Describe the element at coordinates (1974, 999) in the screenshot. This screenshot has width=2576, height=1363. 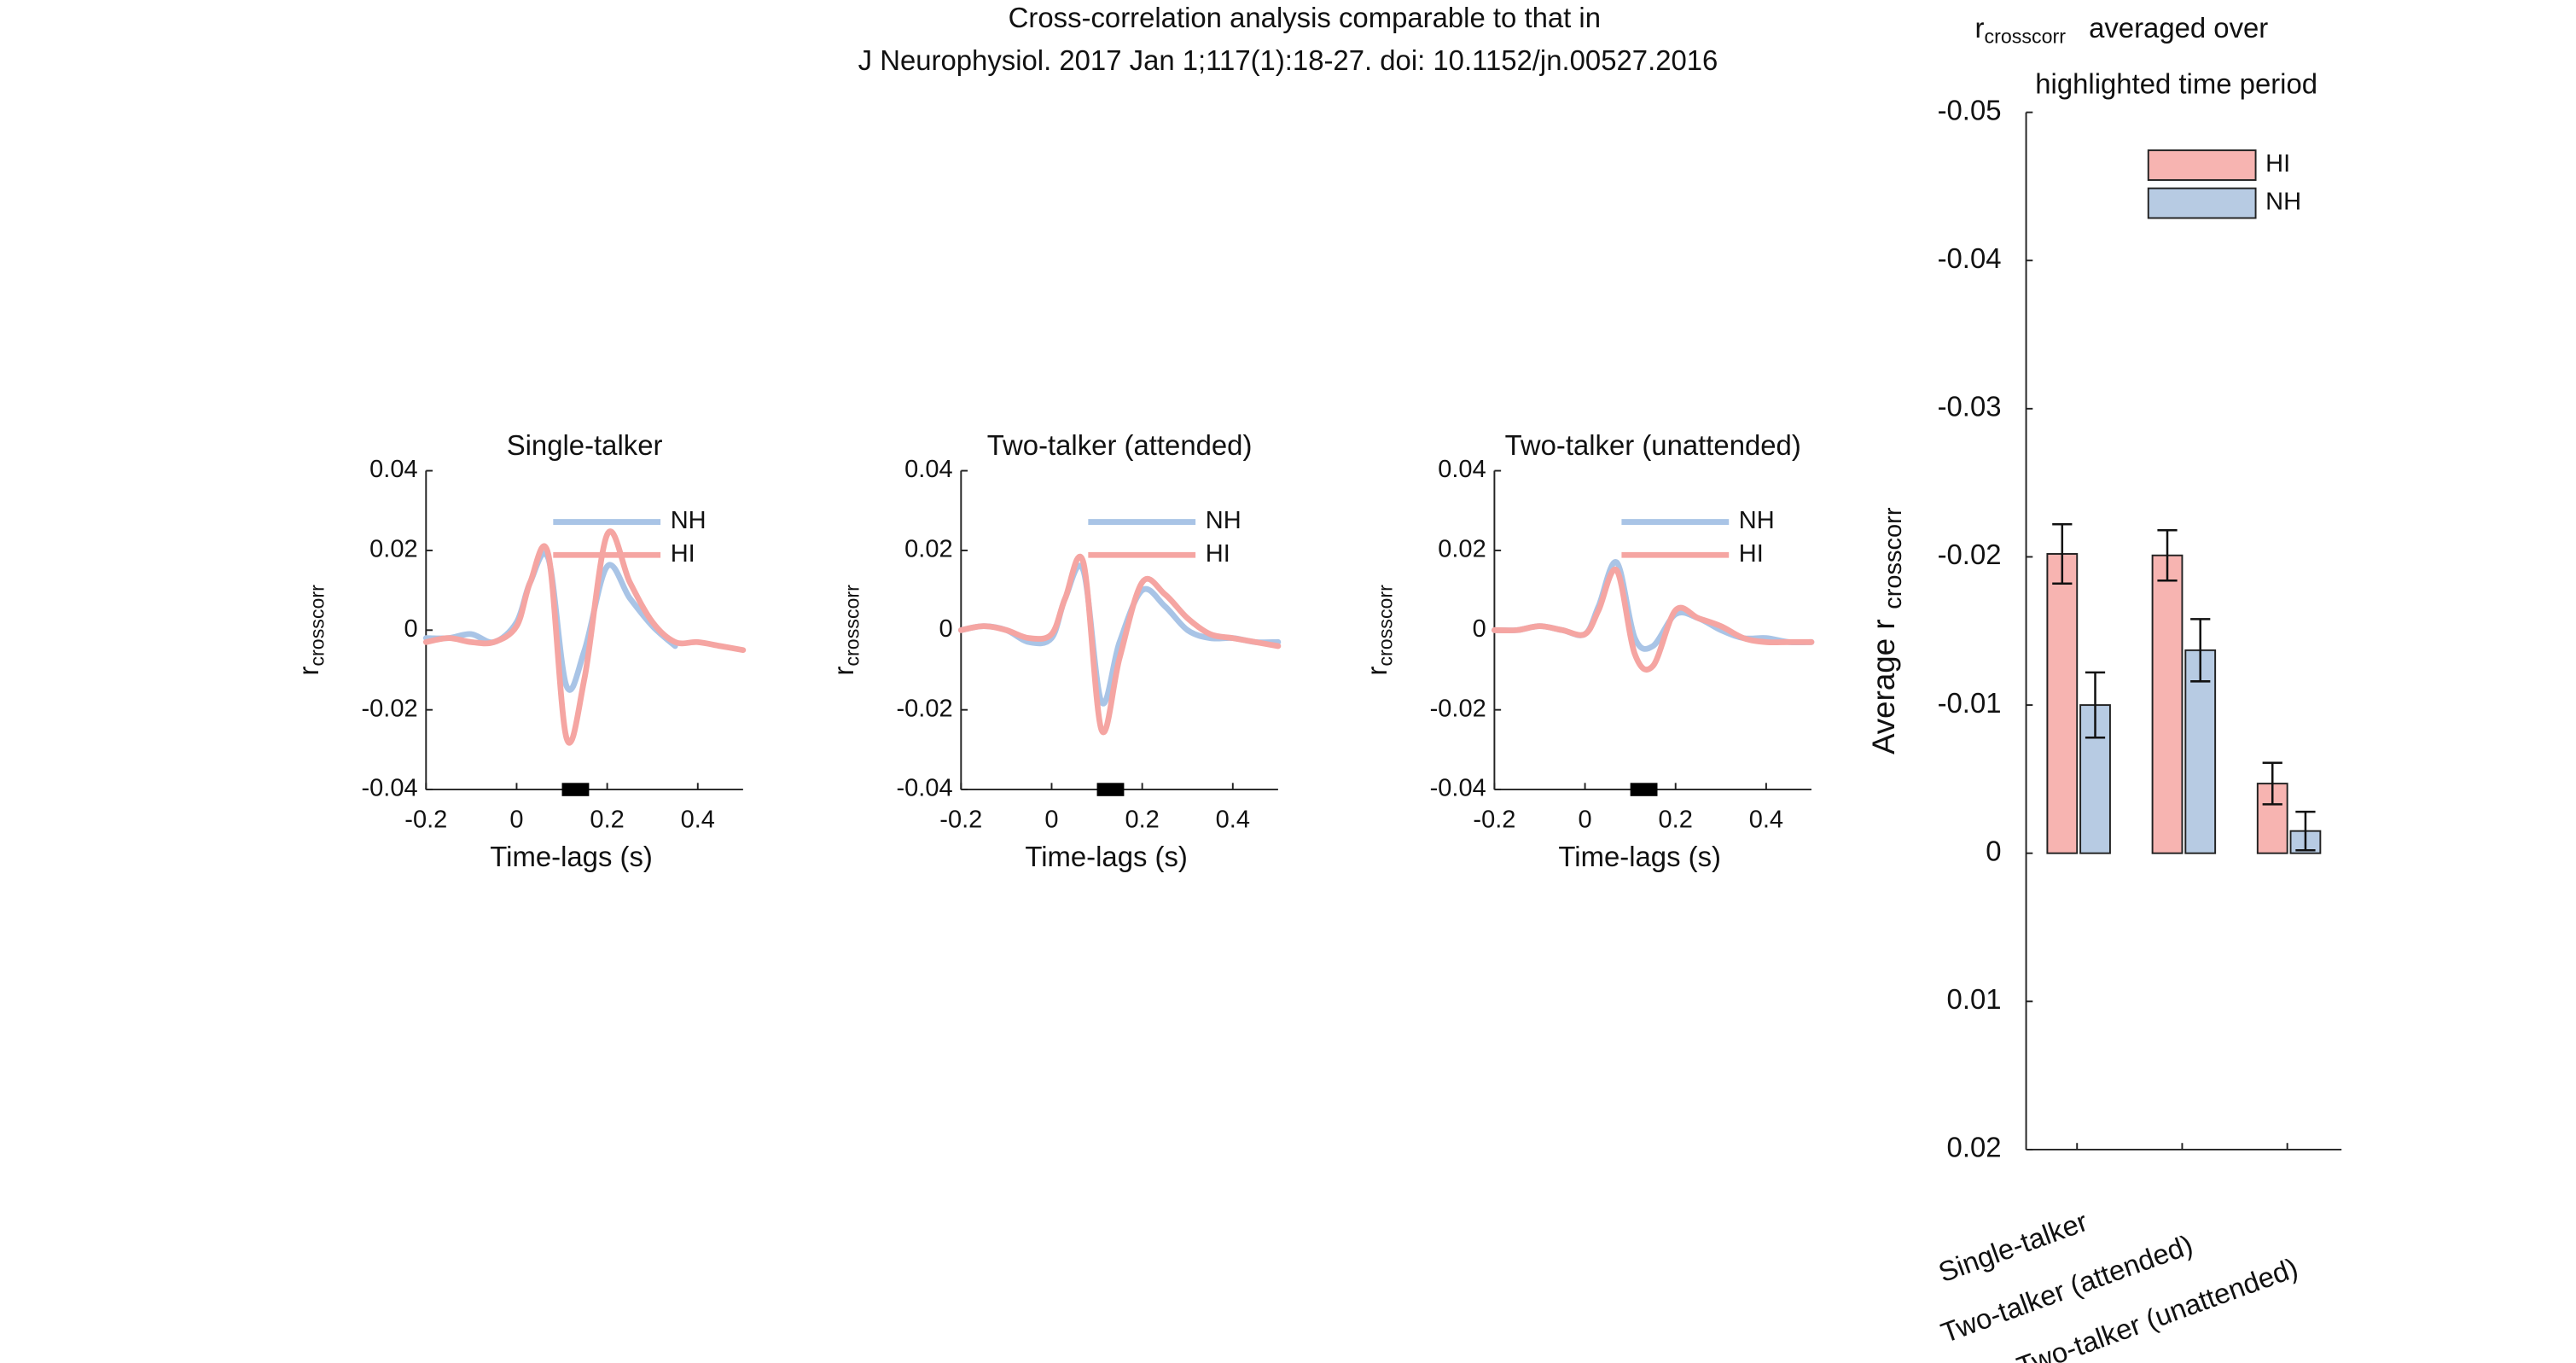
I see `y-tick-label: 0.01` at that location.